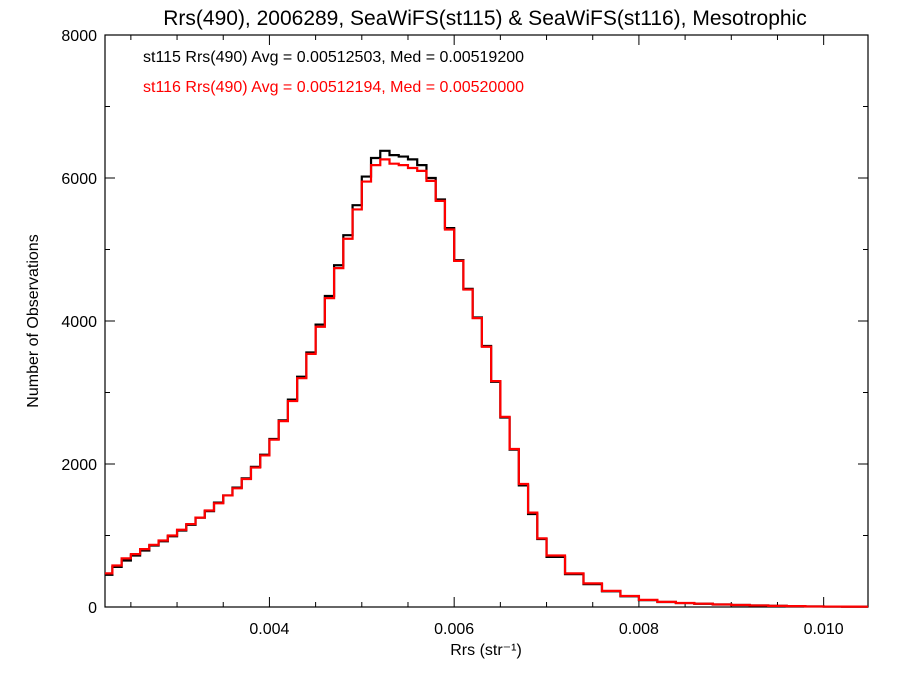 The height and width of the screenshot is (675, 900). What do you see at coordinates (454, 629) in the screenshot?
I see `x-tick-label: 0.006` at bounding box center [454, 629].